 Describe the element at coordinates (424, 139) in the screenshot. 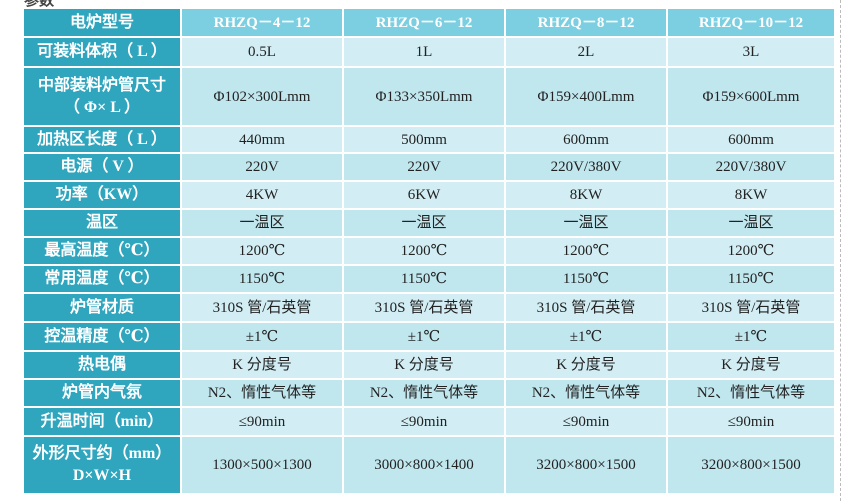

I see `cell: 500mm` at that location.